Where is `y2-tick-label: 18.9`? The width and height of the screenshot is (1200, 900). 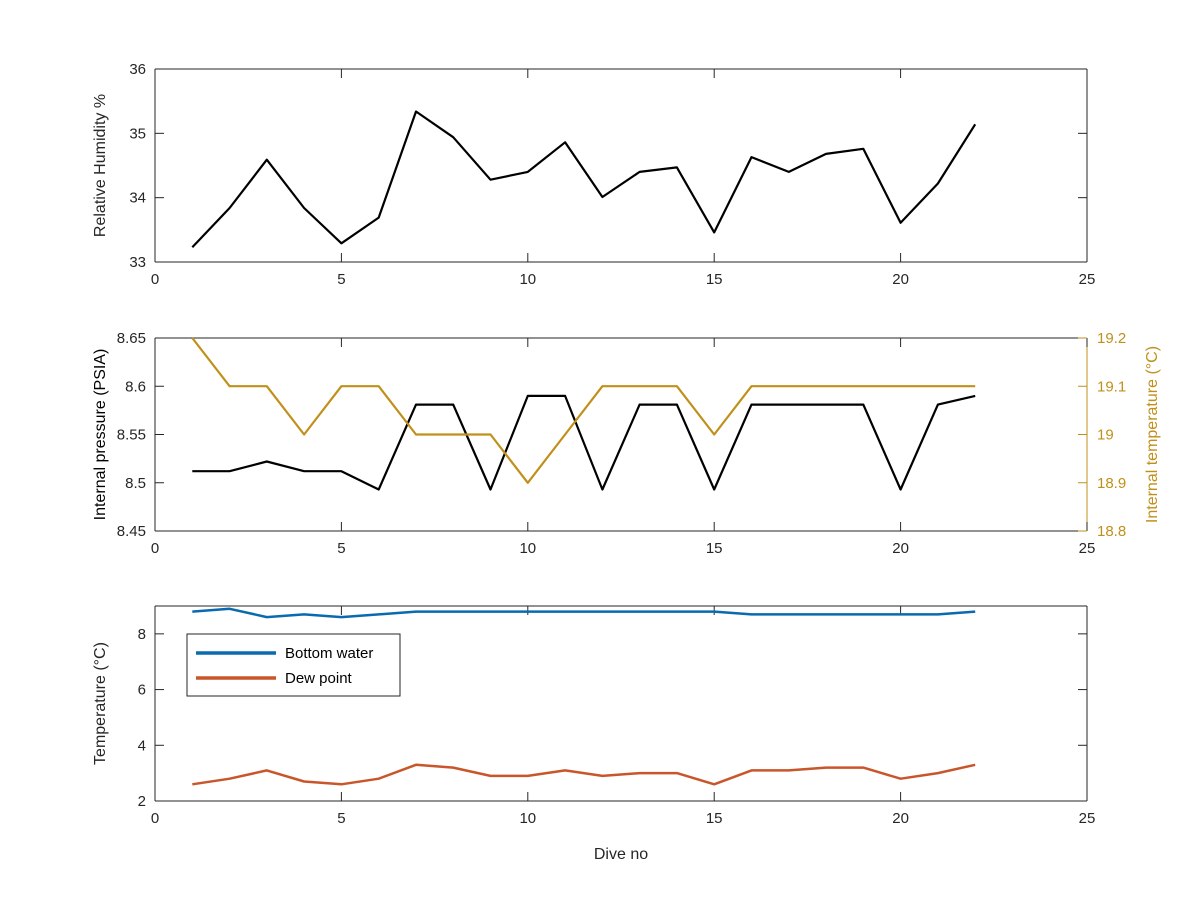 y2-tick-label: 18.9 is located at coordinates (1111, 483).